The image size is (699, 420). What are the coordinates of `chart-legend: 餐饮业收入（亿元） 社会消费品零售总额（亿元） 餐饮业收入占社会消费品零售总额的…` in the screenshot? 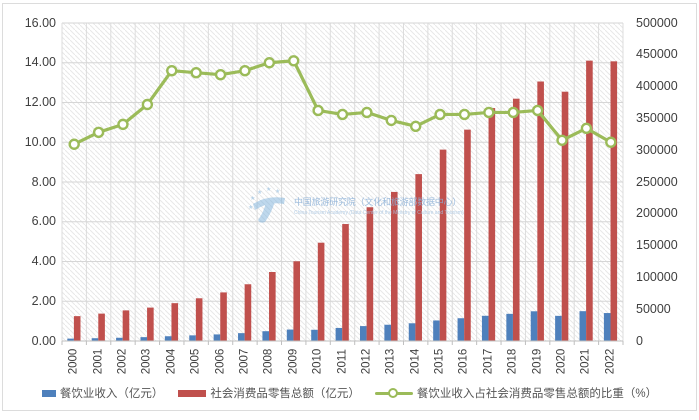 It's located at (349, 393).